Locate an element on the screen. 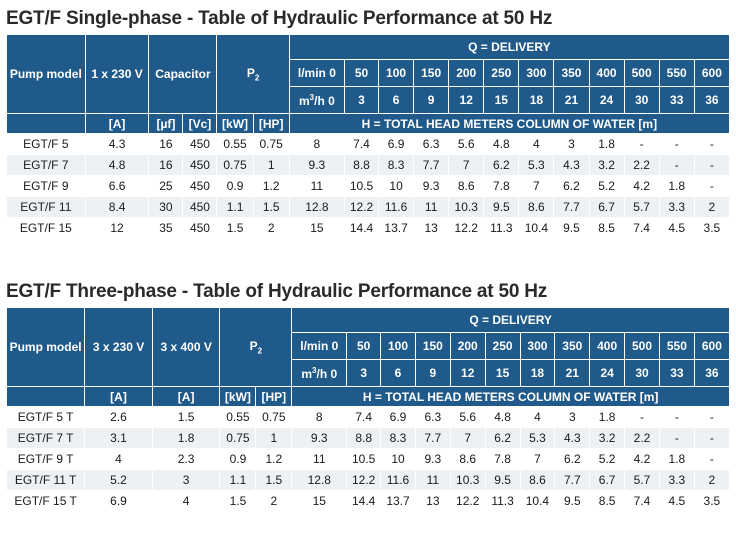 Image resolution: width=736 pixels, height=548 pixels. a-cell: 4.3 is located at coordinates (117, 144).